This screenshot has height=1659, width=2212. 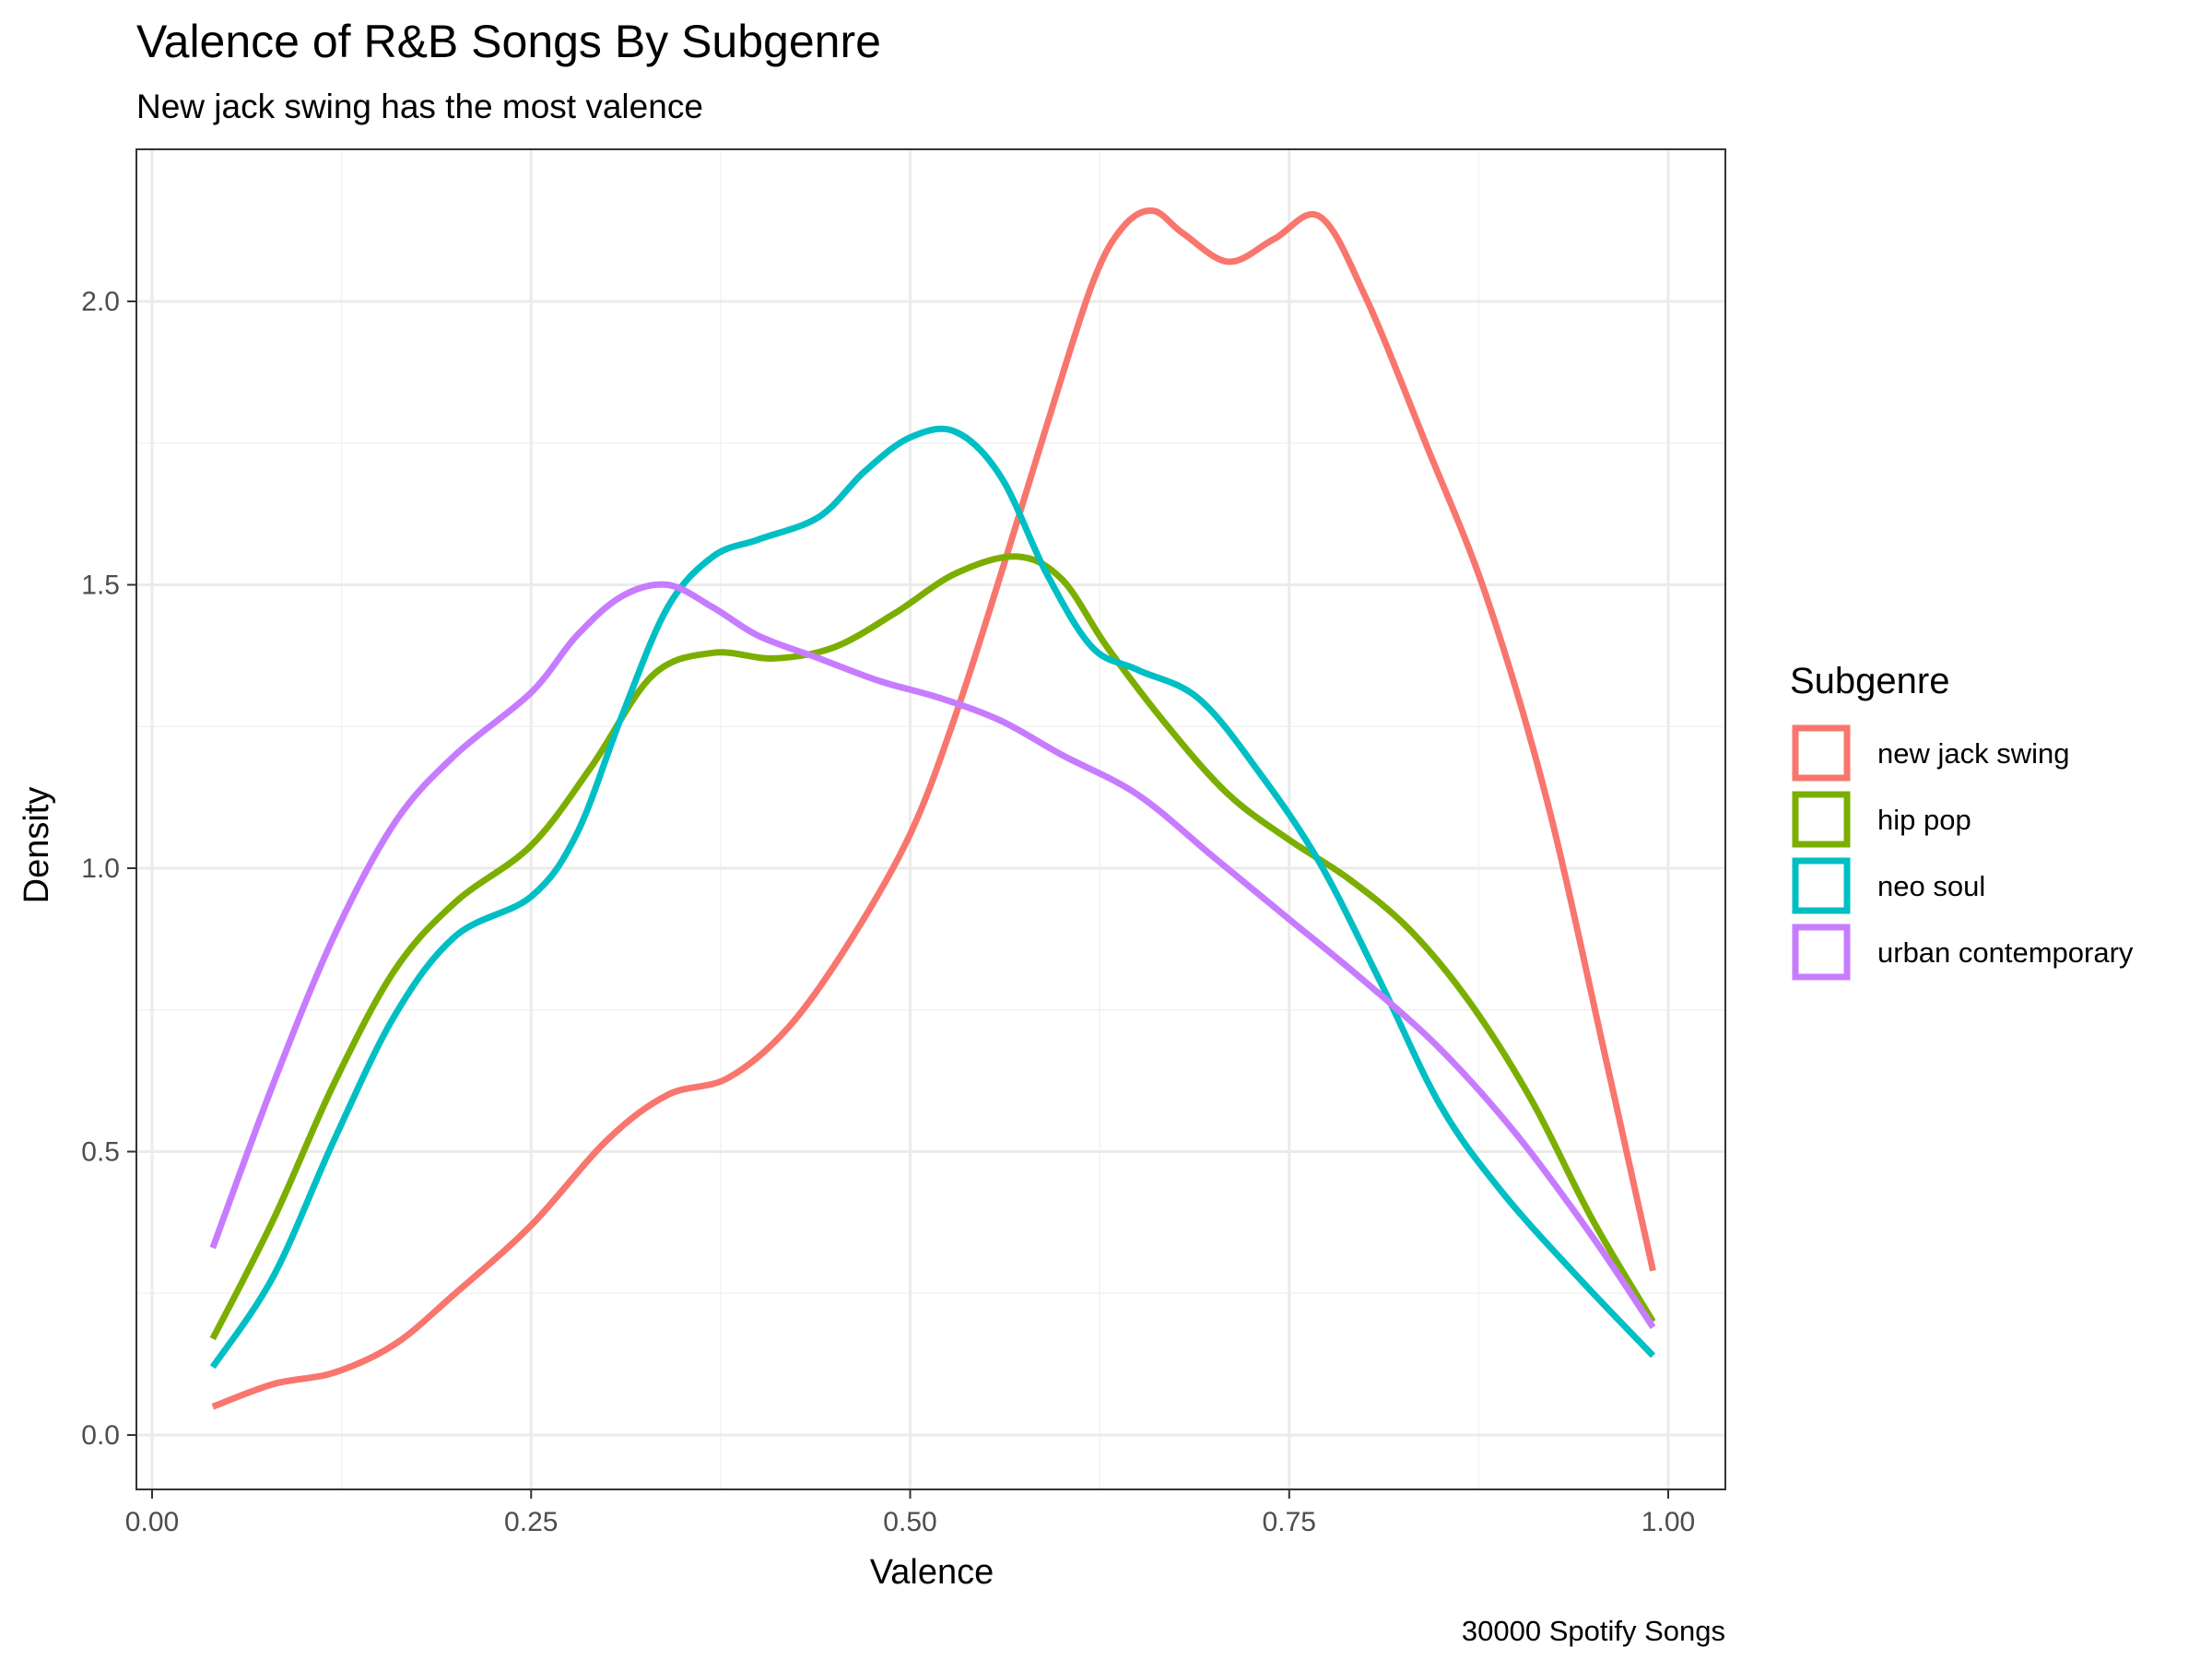 What do you see at coordinates (100, 1152) in the screenshot?
I see `y-tick-label: 0.5` at bounding box center [100, 1152].